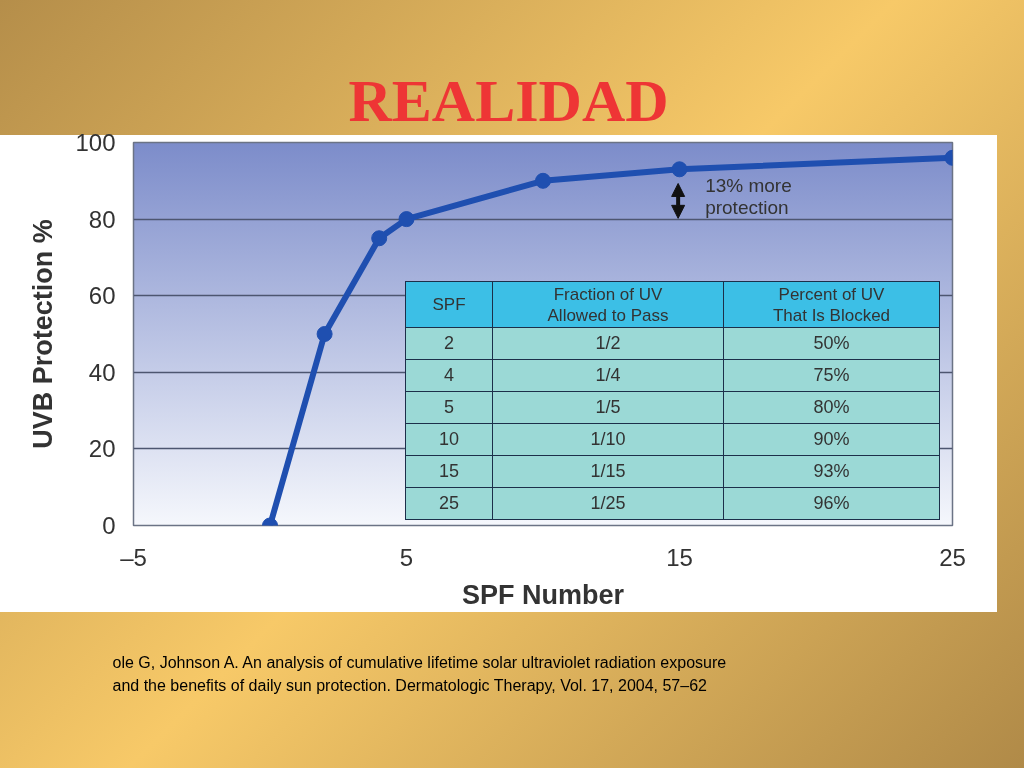 The height and width of the screenshot is (768, 1024). Describe the element at coordinates (608, 439) in the screenshot. I see `text: 1/10` at that location.